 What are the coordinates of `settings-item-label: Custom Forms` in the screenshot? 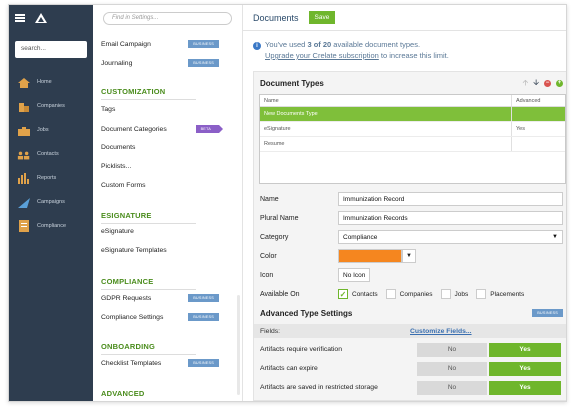 It's located at (123, 185).